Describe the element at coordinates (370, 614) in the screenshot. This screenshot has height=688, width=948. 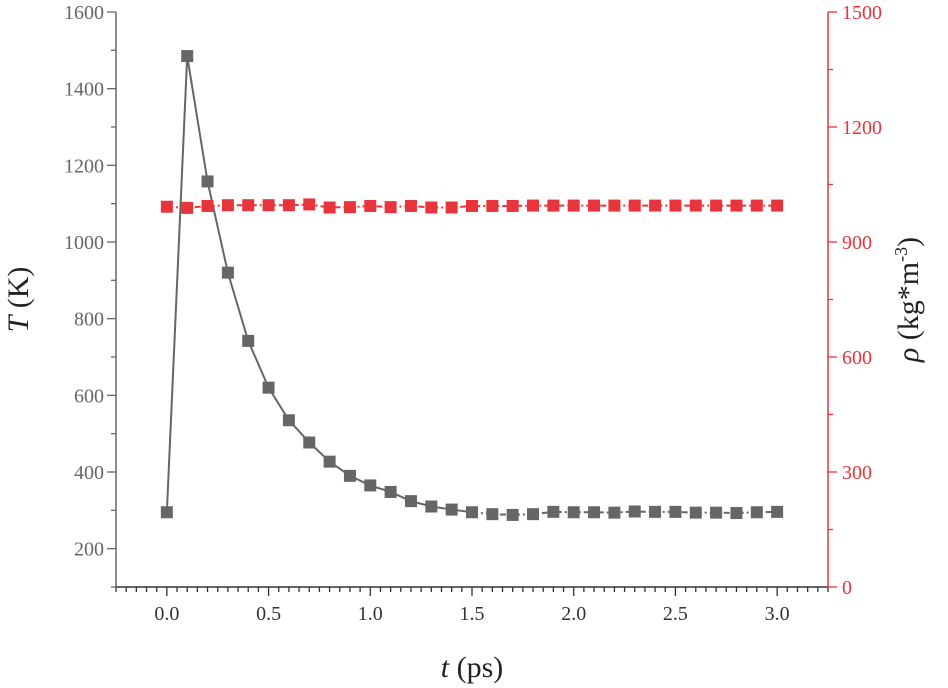
I see `x-tick-label: 1.0` at that location.